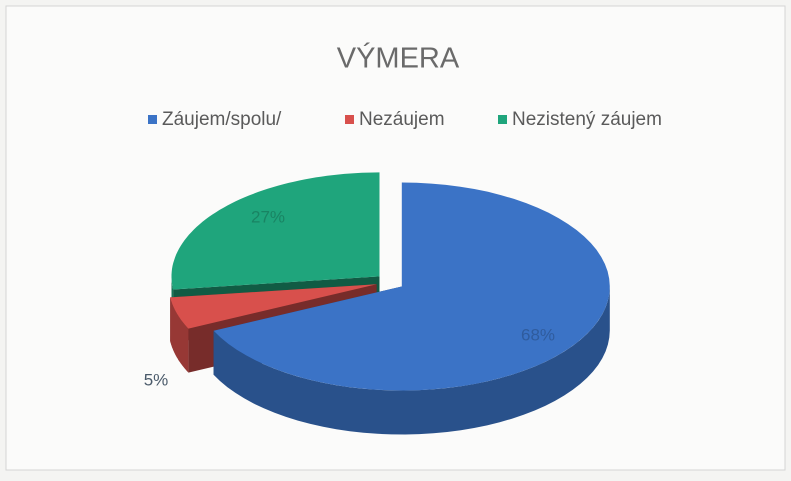 The image size is (791, 481). What do you see at coordinates (398, 58) in the screenshot?
I see `chart-title: VÝMERA` at bounding box center [398, 58].